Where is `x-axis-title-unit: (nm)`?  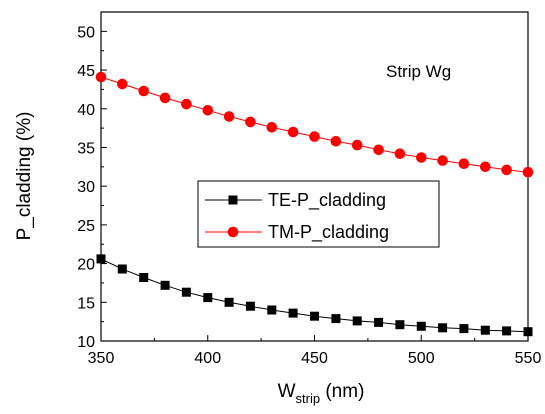
x-axis-title-unit: (nm) is located at coordinates (342, 391).